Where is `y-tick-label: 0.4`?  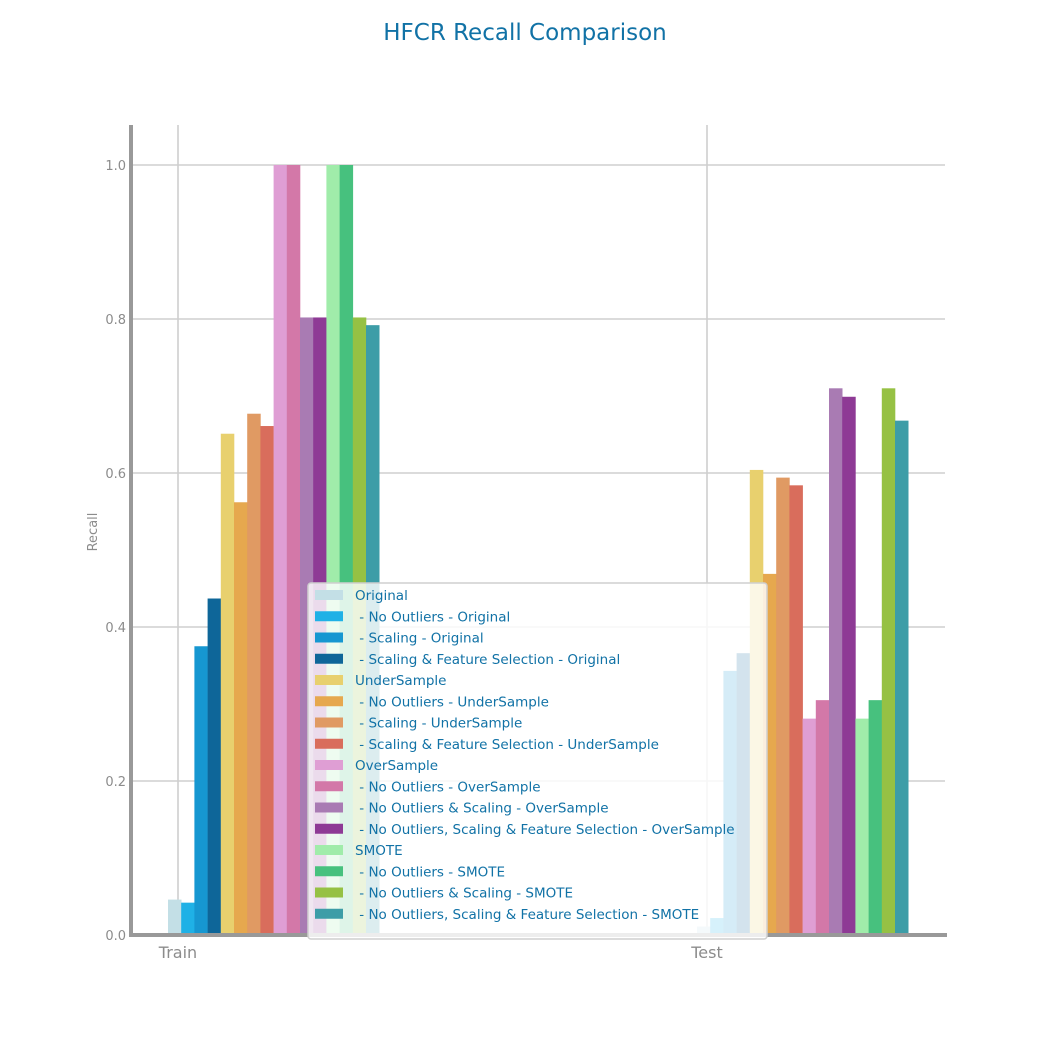
y-tick-label: 0.4 is located at coordinates (115, 628).